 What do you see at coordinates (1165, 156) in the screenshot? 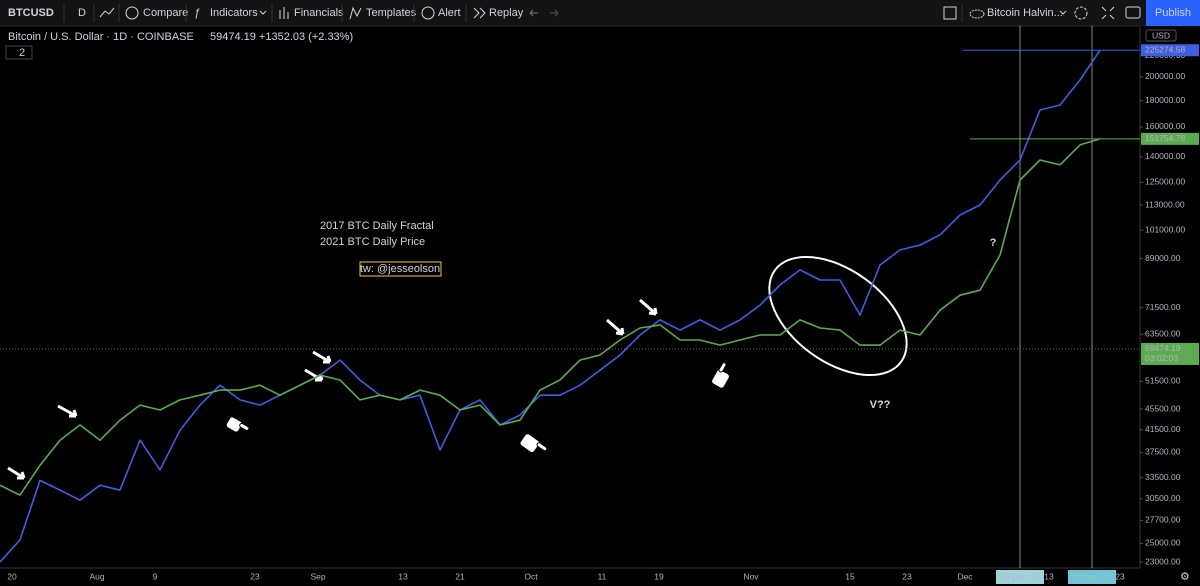
I see `y-tick-label: 140000.00` at bounding box center [1165, 156].